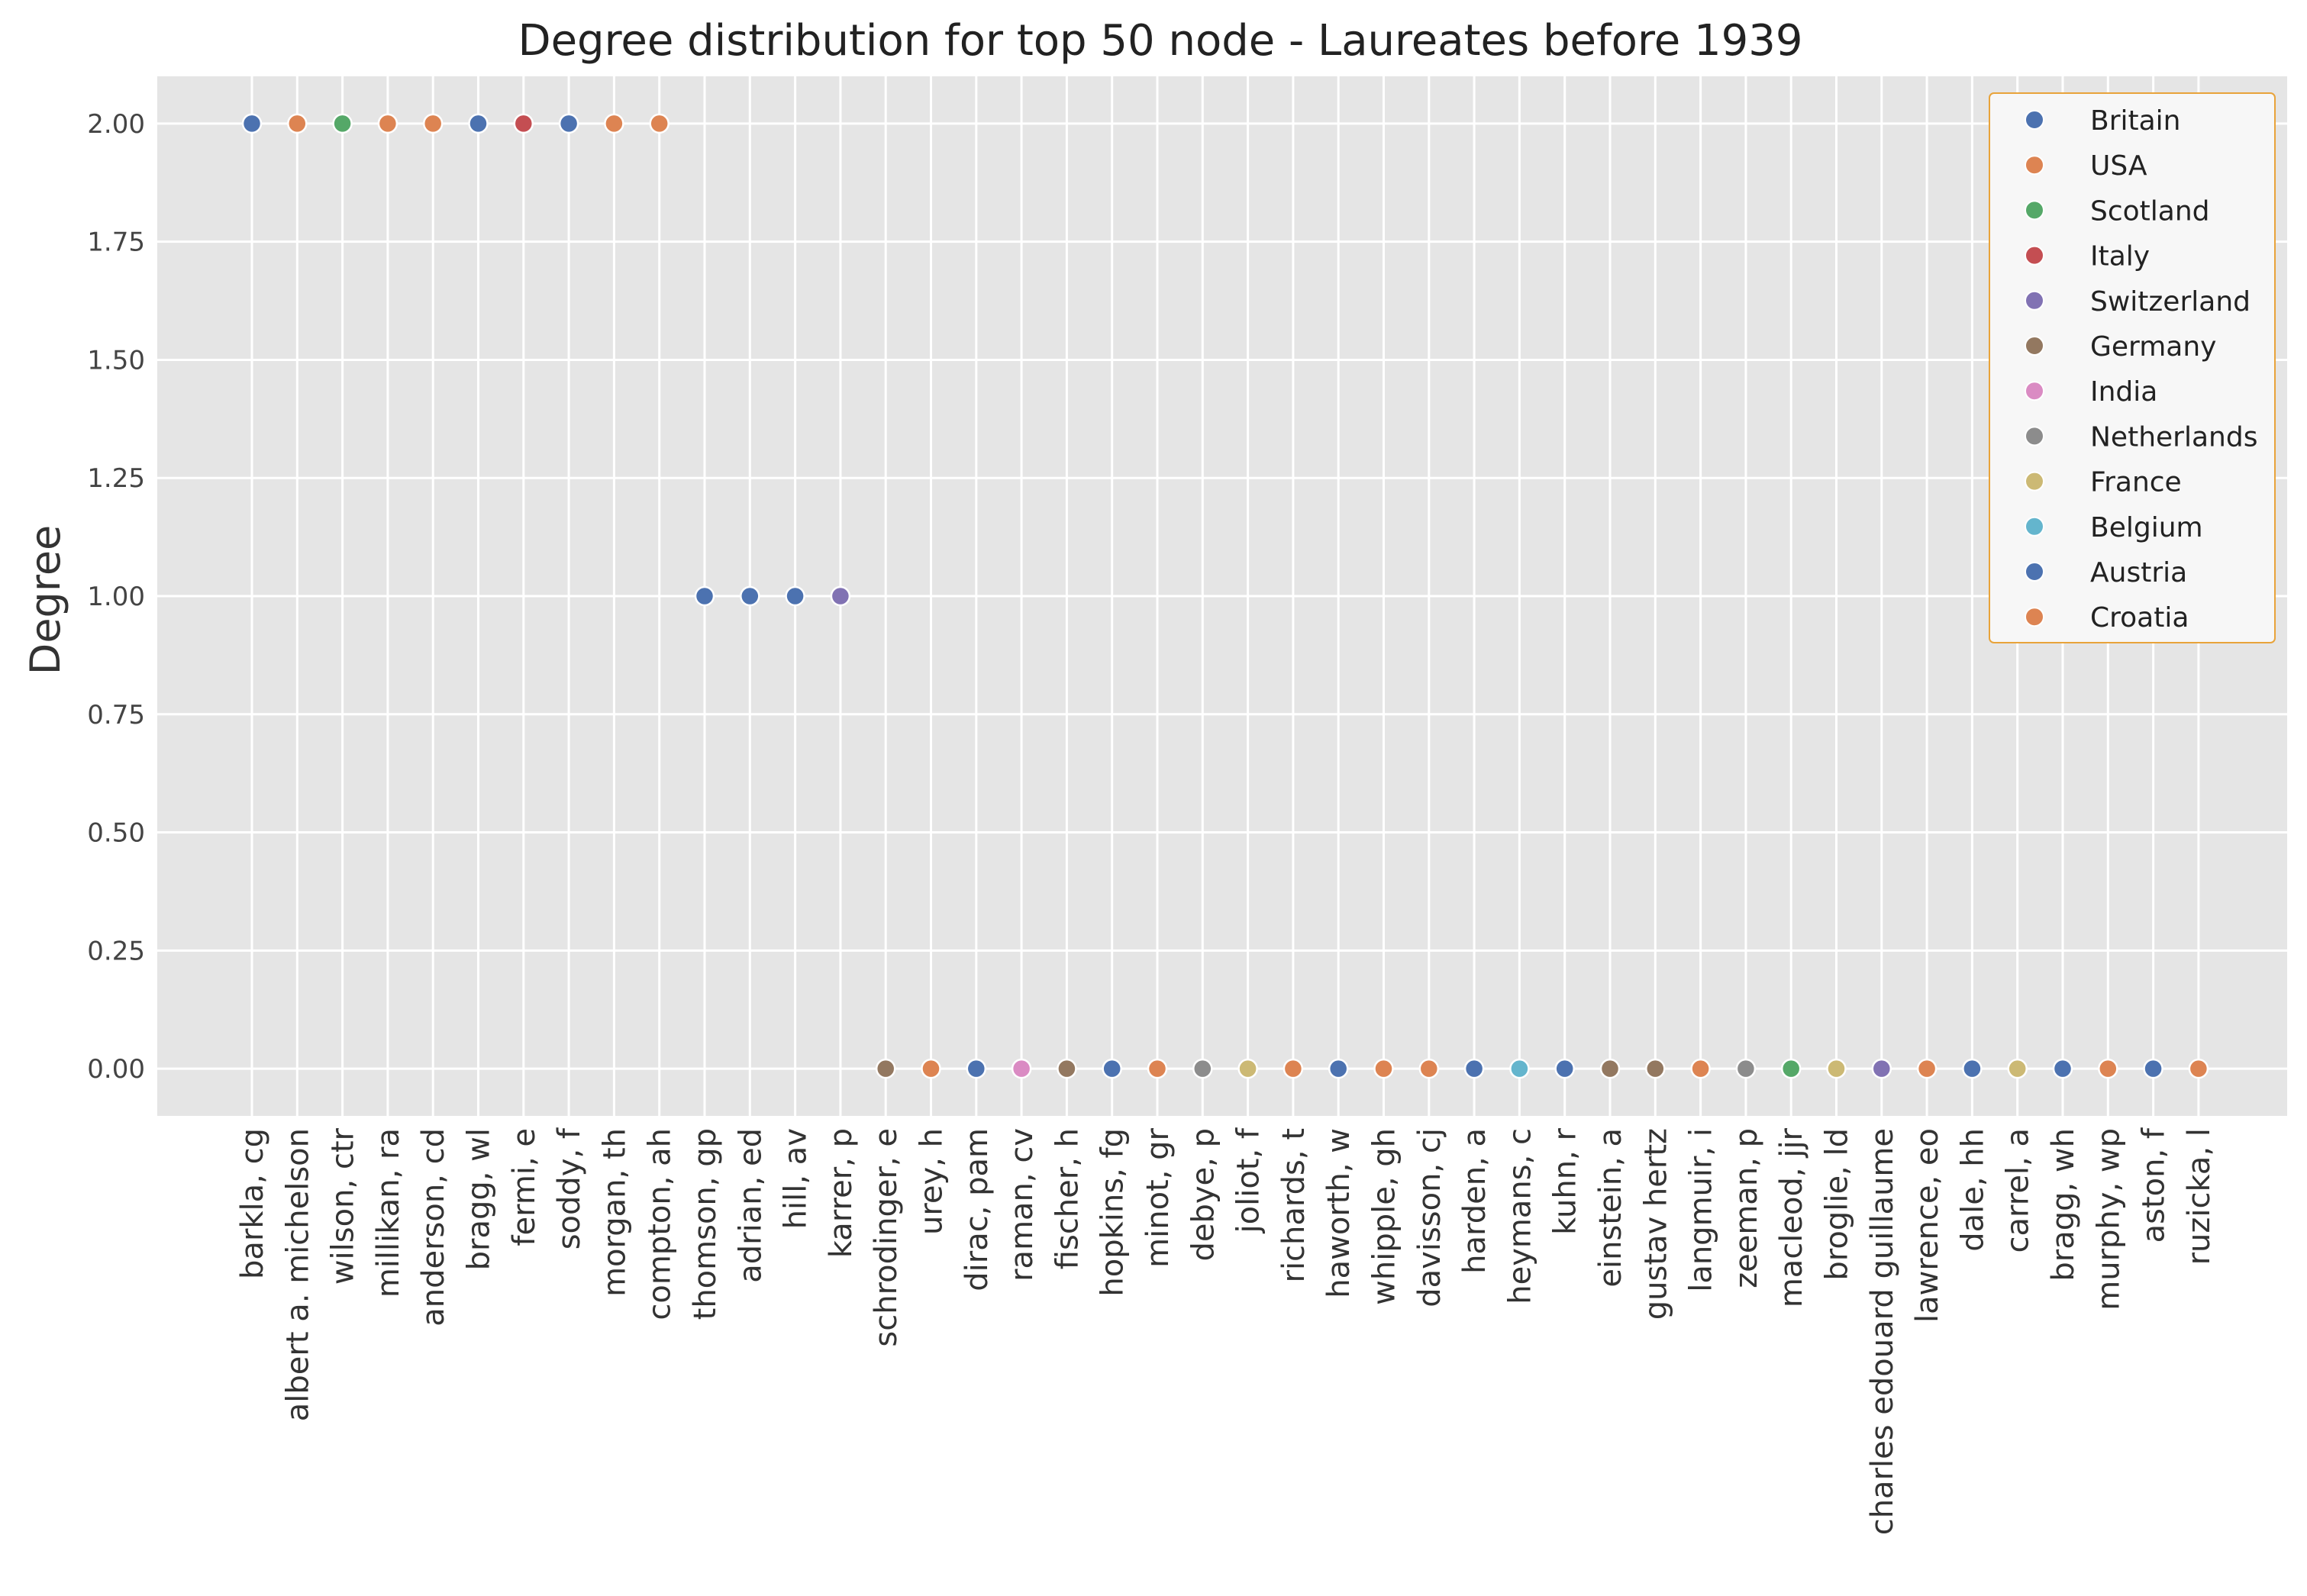 Image resolution: width=2307 pixels, height=1596 pixels. What do you see at coordinates (933, 1181) in the screenshot?
I see `x-tick-label: urey, h` at bounding box center [933, 1181].